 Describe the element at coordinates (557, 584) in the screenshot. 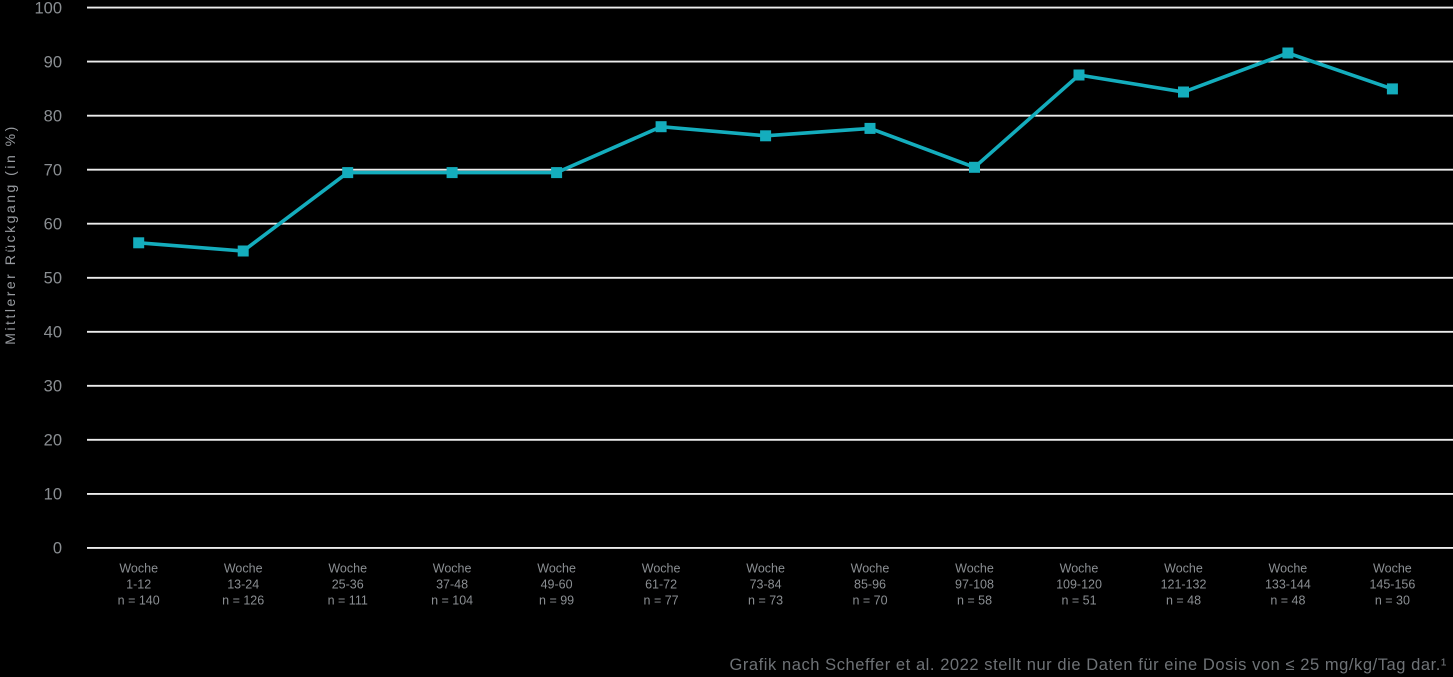

I see `svg-text: 49-60` at that location.